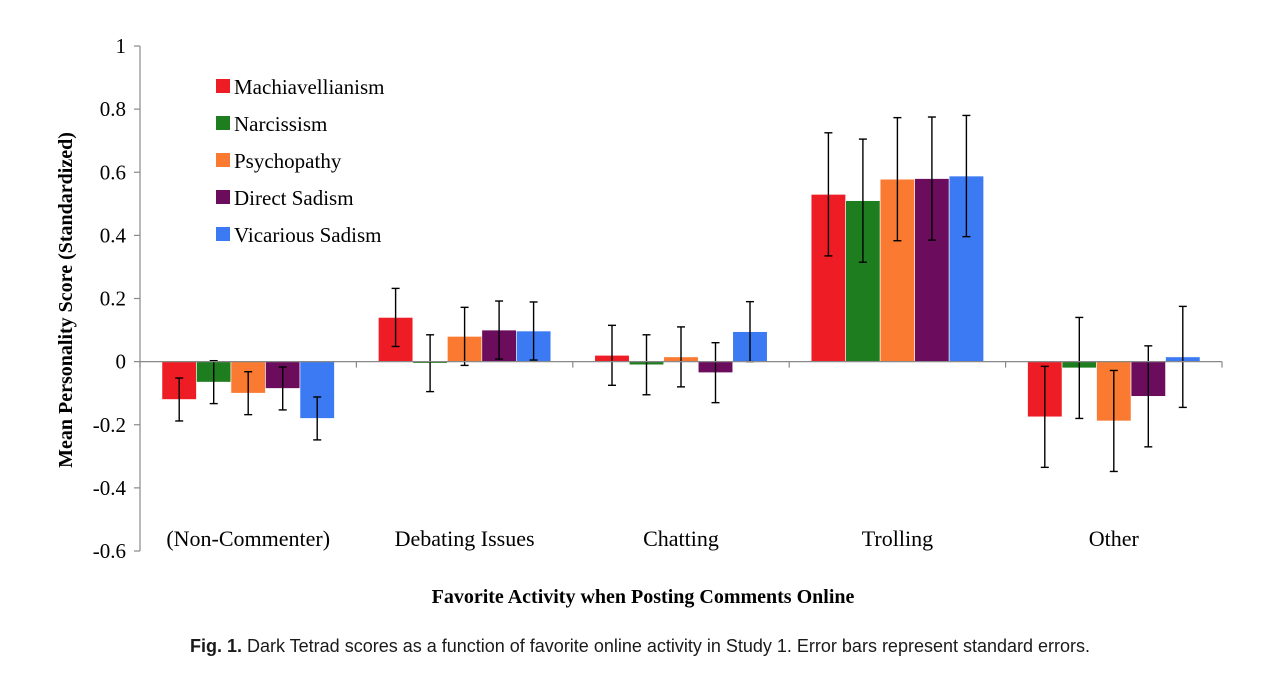 Image resolution: width=1280 pixels, height=690 pixels. I want to click on y-axis-label: Mean Personality Score (Standardized), so click(66, 300).